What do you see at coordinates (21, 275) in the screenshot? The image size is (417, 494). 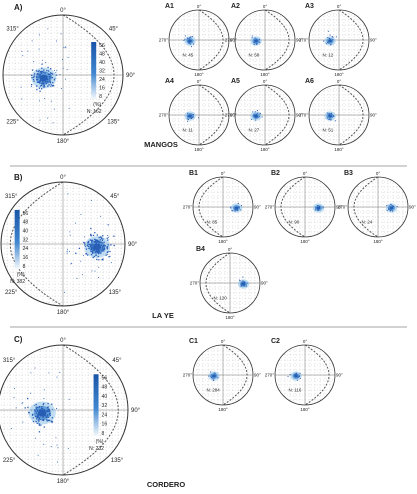 I see `colorbar-unit: (%)` at bounding box center [21, 275].